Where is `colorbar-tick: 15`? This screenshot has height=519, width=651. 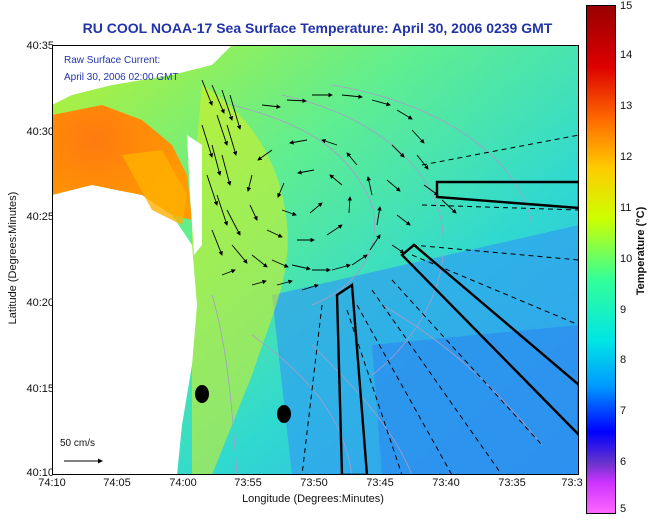
colorbar-tick: 15 is located at coordinates (626, 6).